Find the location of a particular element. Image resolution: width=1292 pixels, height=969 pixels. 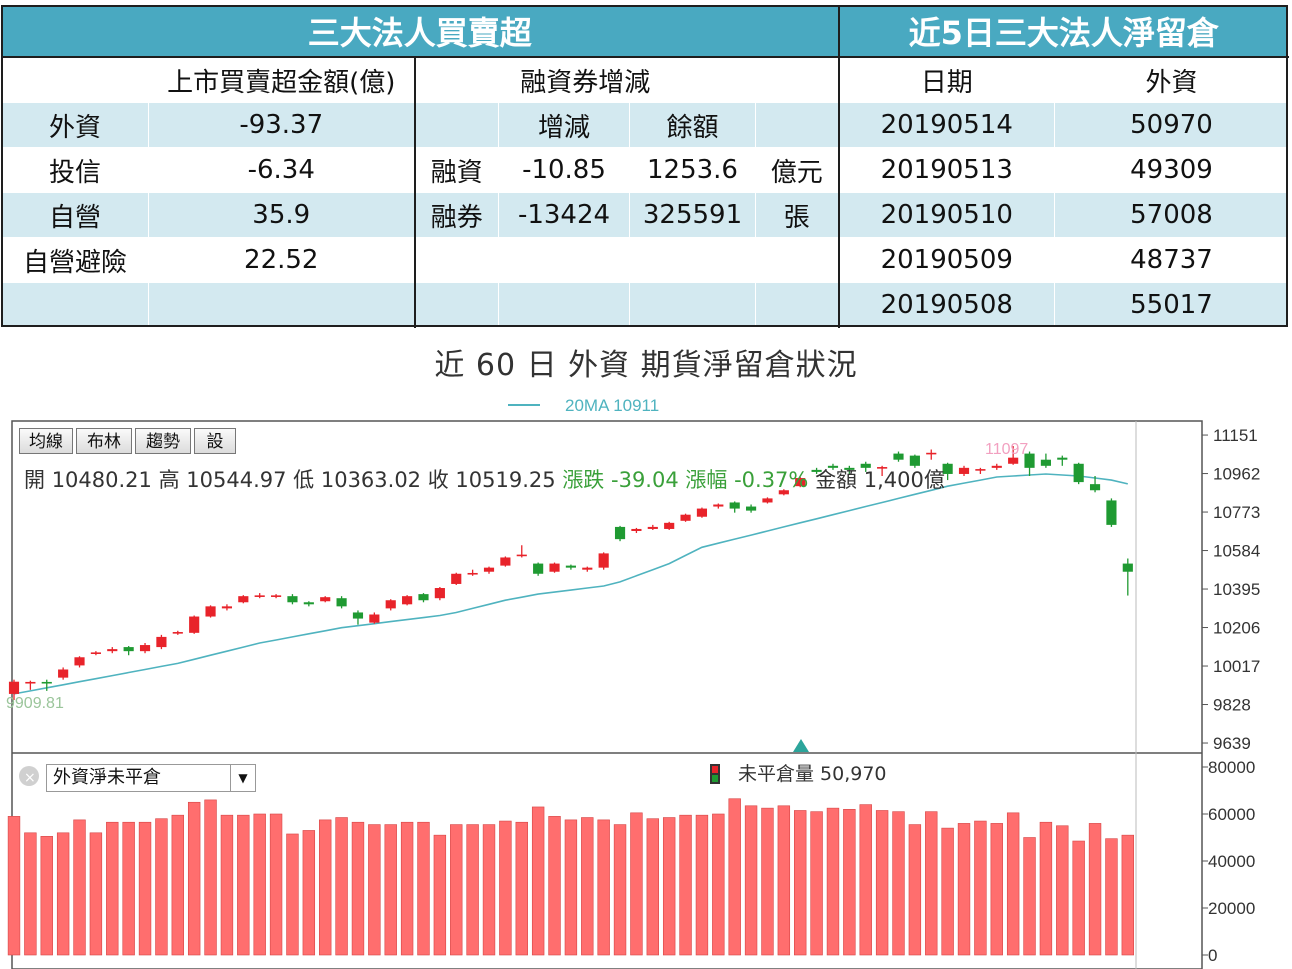

marker-triangle-icon is located at coordinates (801, 745).